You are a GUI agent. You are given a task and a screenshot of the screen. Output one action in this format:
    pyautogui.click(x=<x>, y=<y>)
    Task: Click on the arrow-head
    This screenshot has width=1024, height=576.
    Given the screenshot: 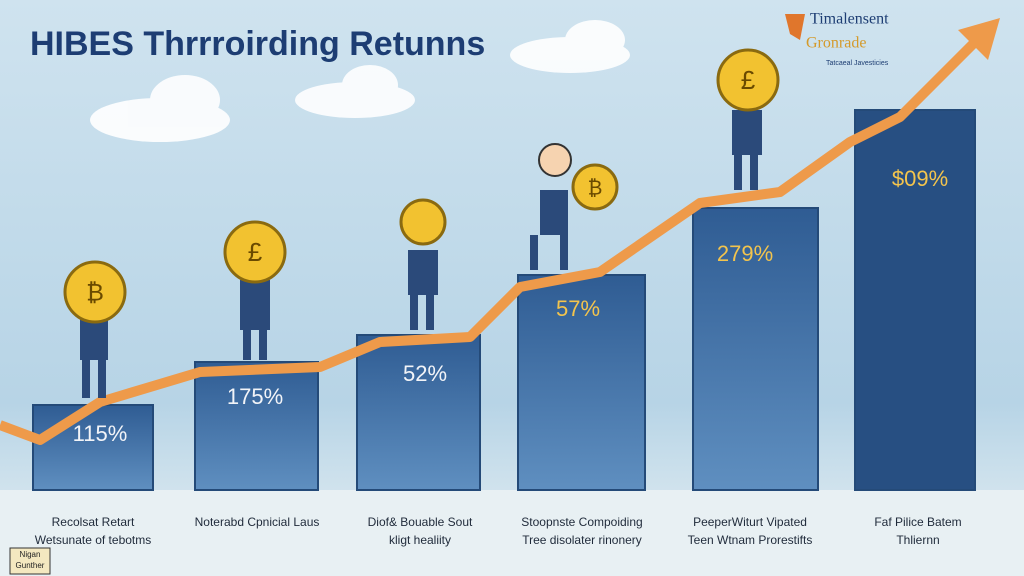 What is the action you would take?
    pyautogui.click(x=979, y=39)
    